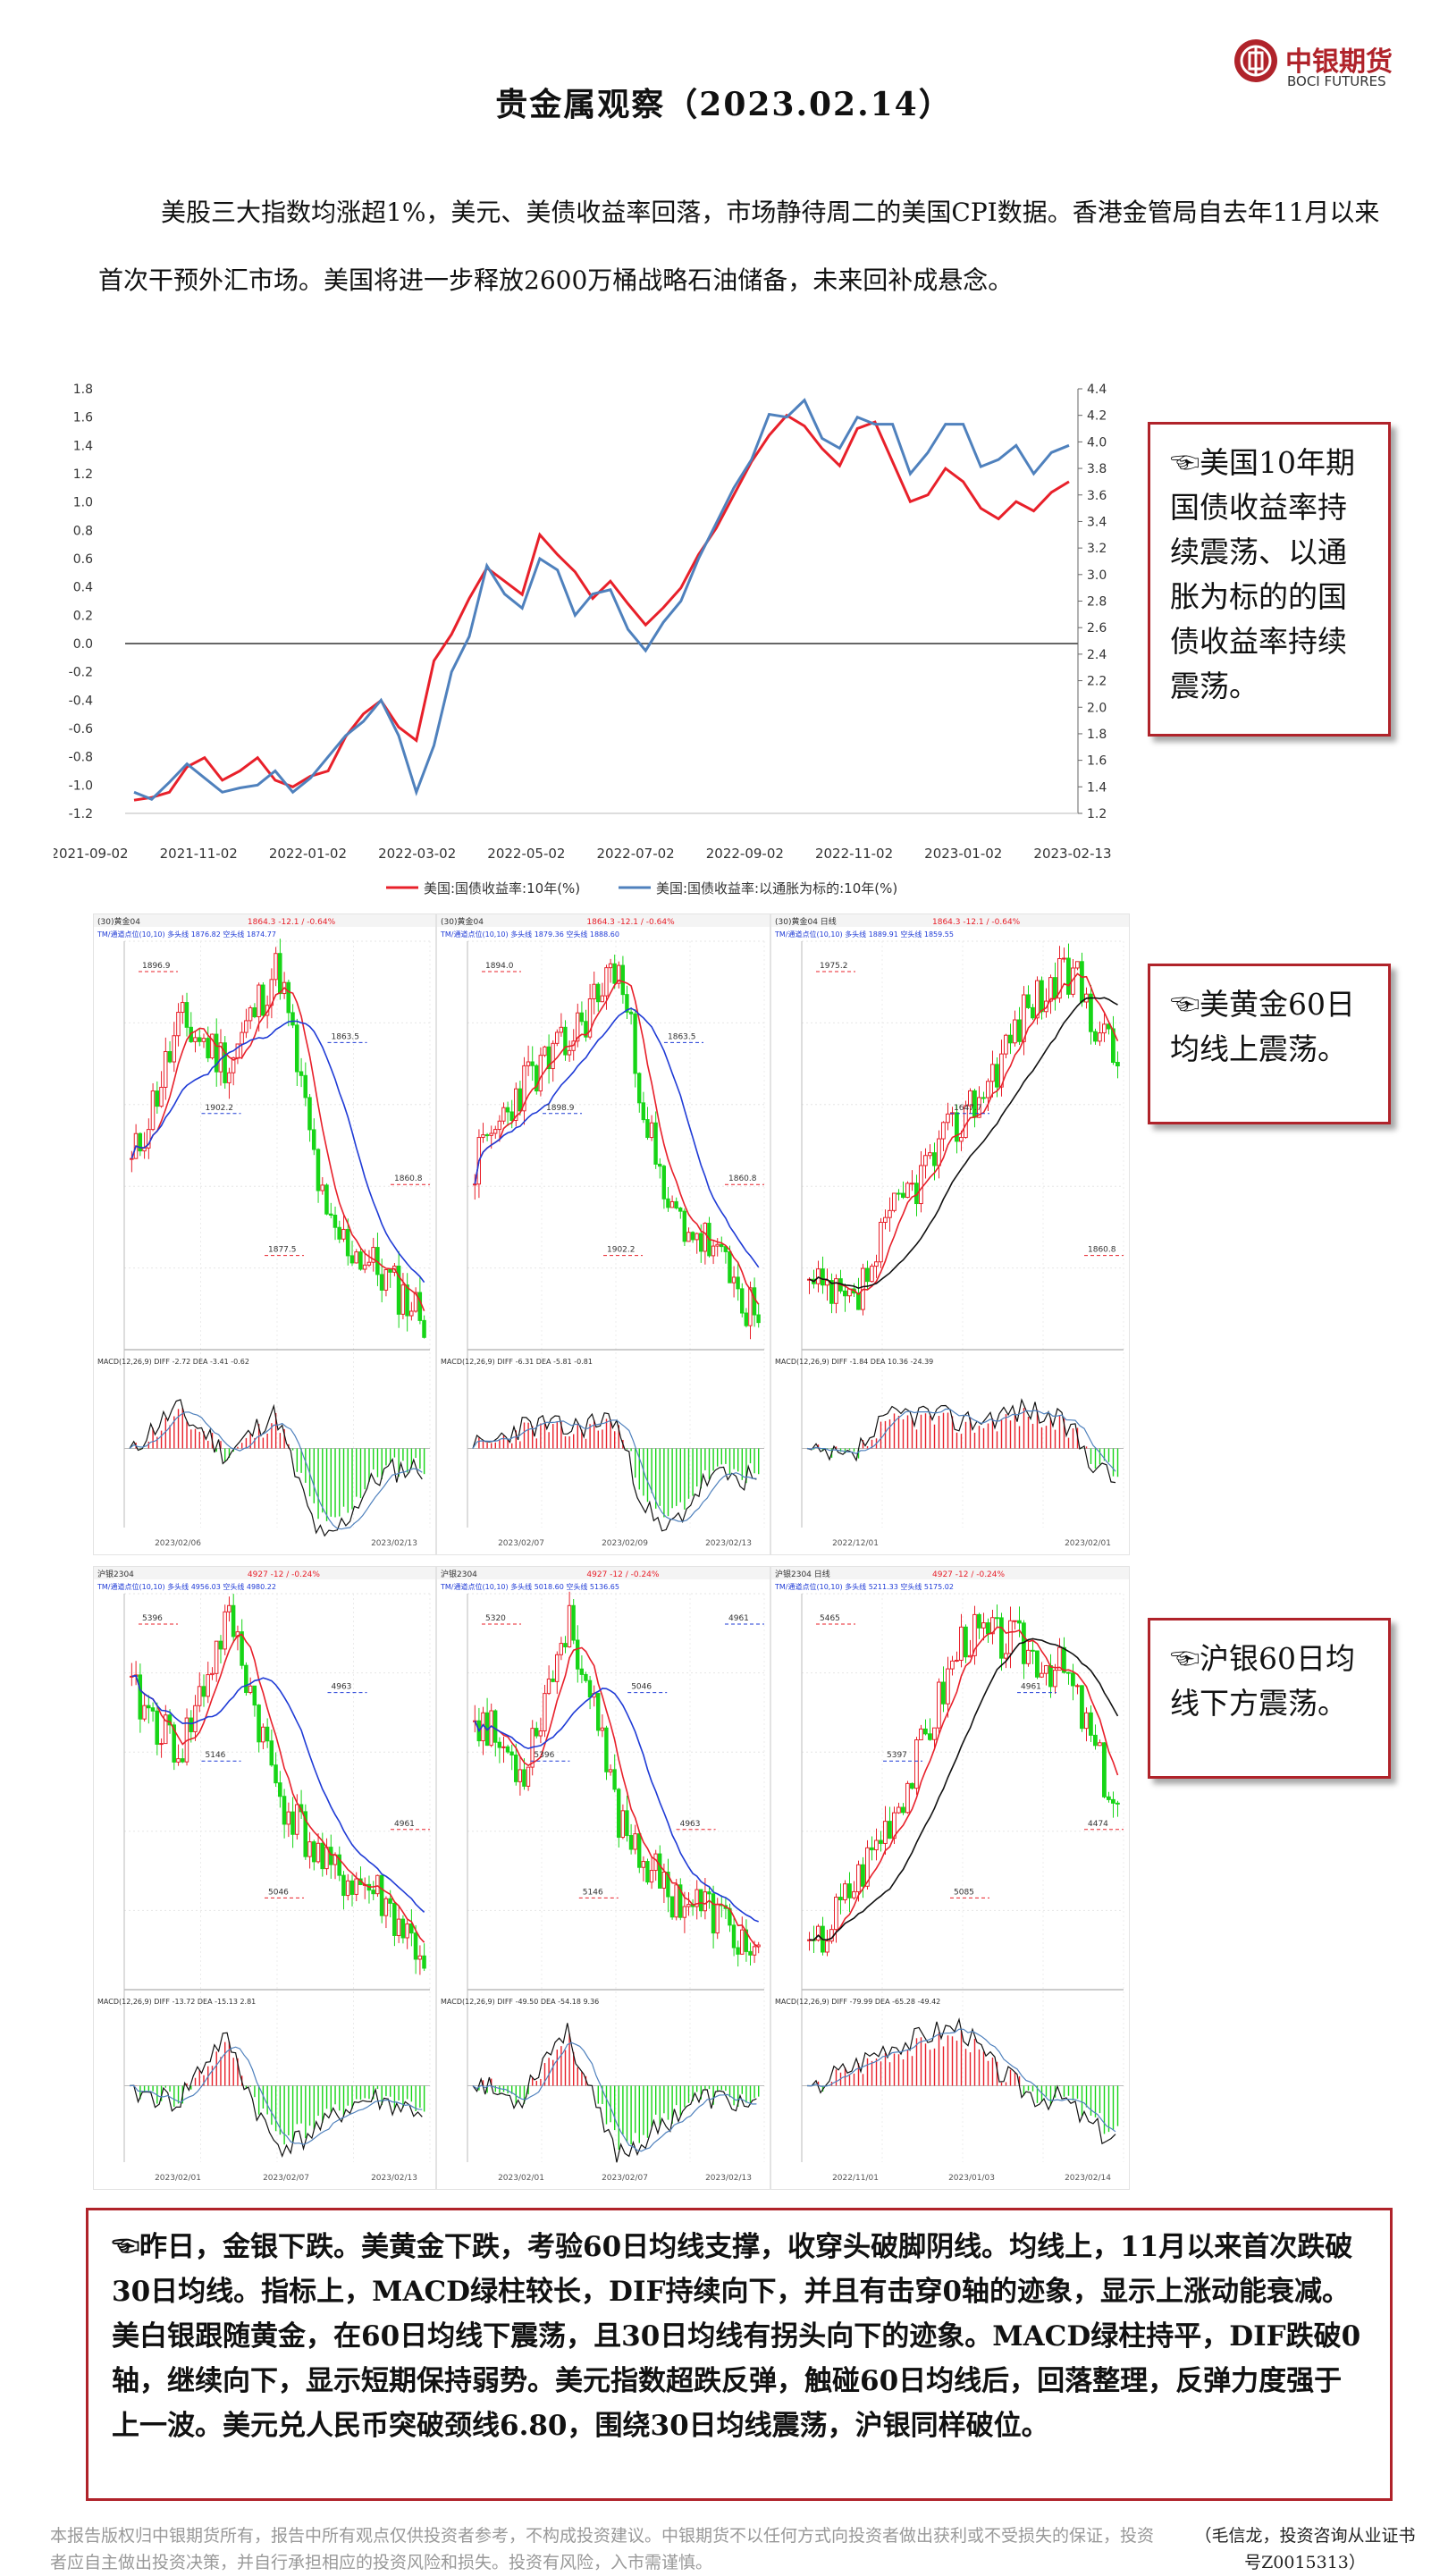 The height and width of the screenshot is (2576, 1448). I want to click on panel-symbol-label: (30)黄金04, so click(463, 922).